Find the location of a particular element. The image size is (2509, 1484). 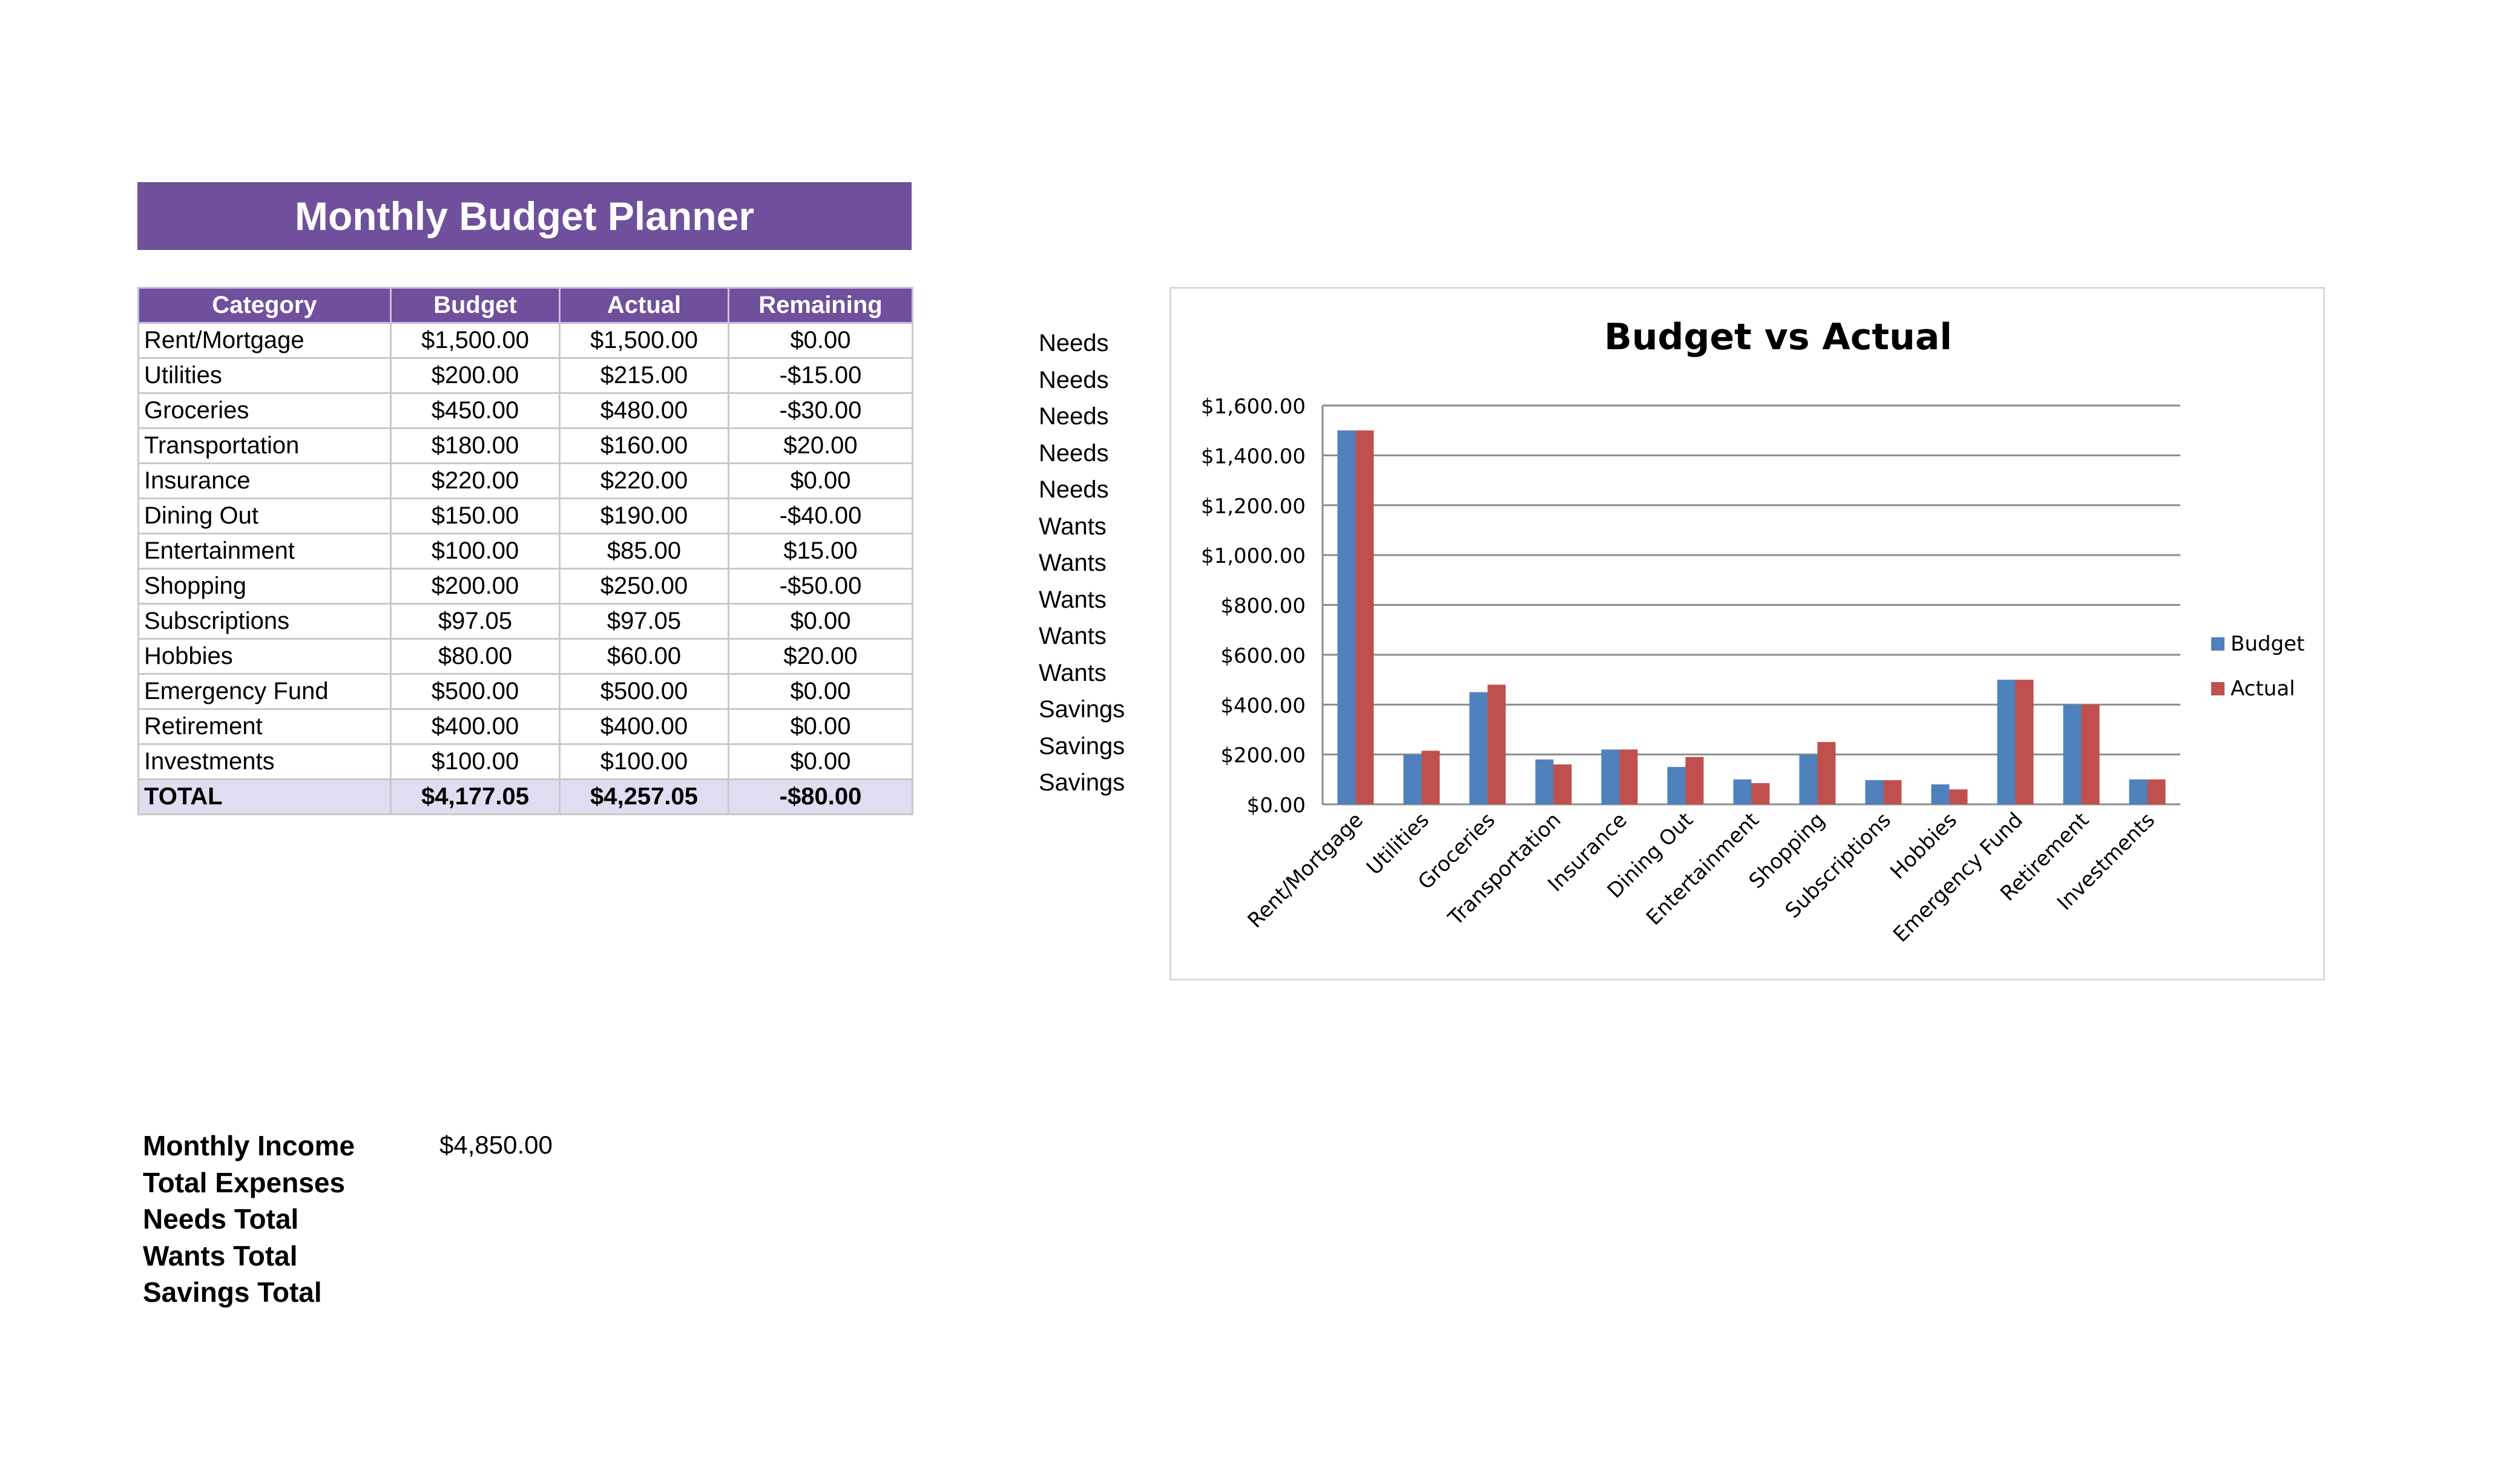

cell-budget: $180.00 is located at coordinates (475, 446).